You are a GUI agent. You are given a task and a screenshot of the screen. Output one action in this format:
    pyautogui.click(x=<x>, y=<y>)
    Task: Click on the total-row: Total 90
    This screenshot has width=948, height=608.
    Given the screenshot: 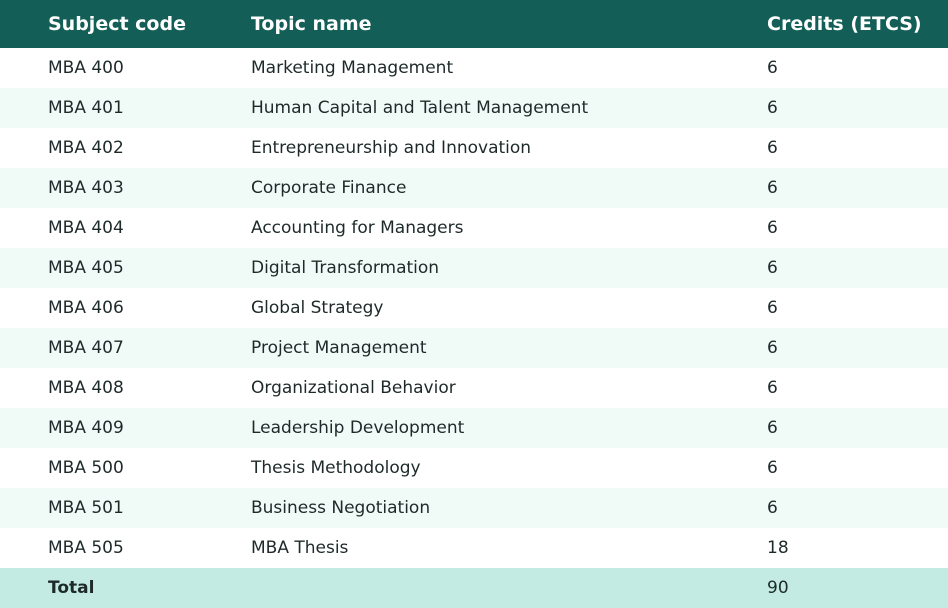 What is the action you would take?
    pyautogui.click(x=474, y=588)
    